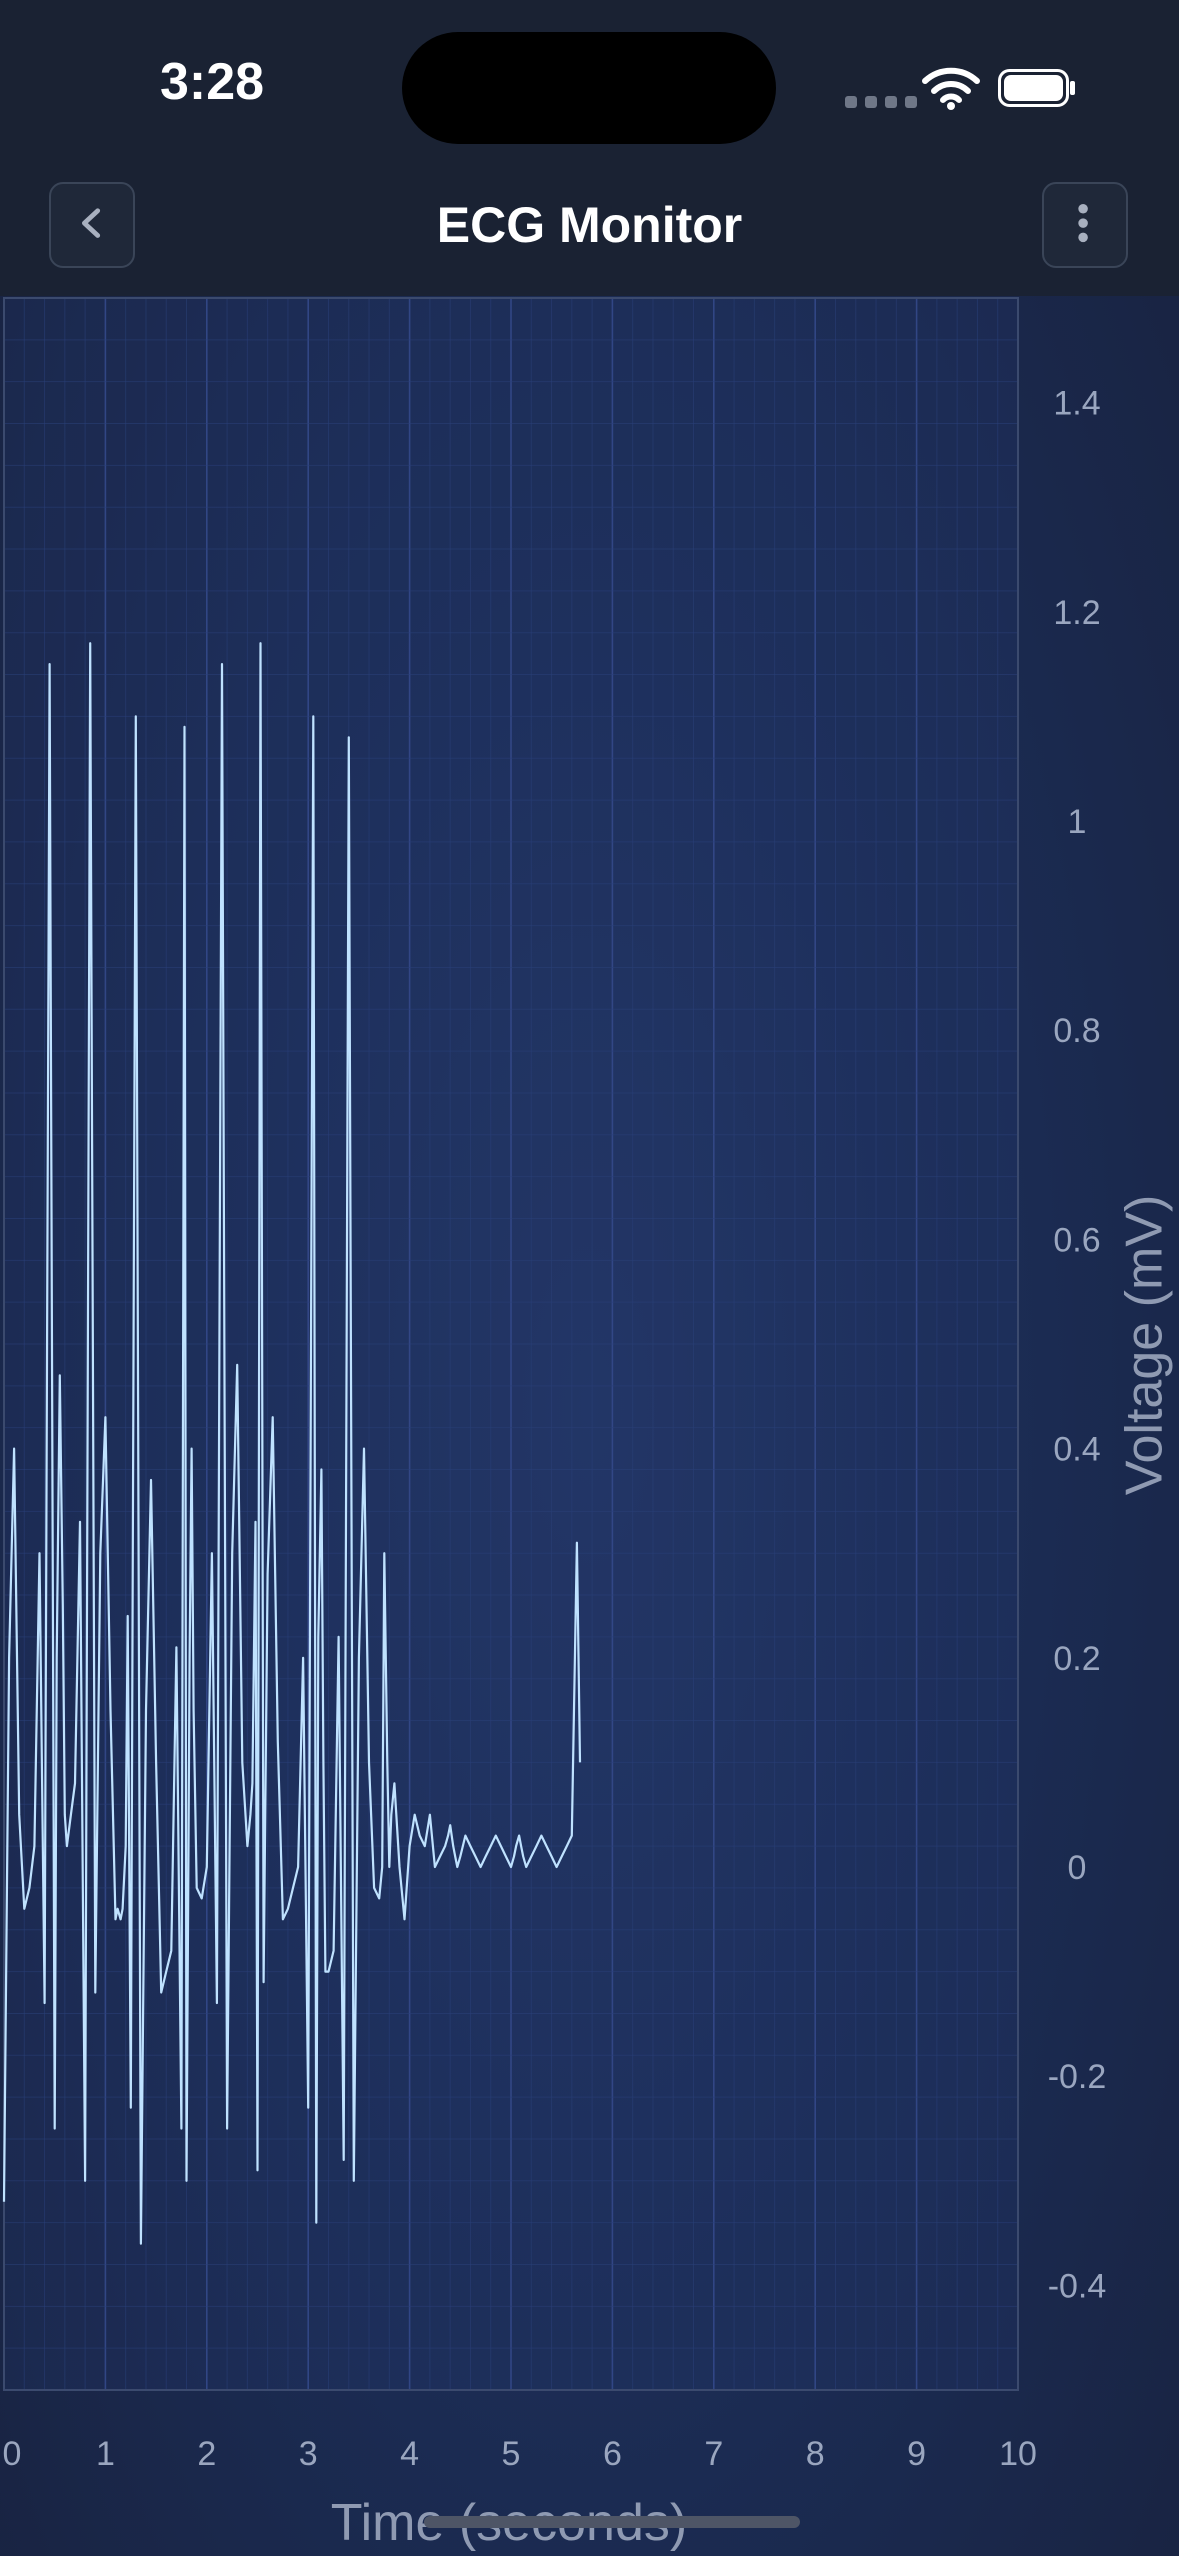 The height and width of the screenshot is (2556, 1179). I want to click on battery-icon, so click(1036, 88).